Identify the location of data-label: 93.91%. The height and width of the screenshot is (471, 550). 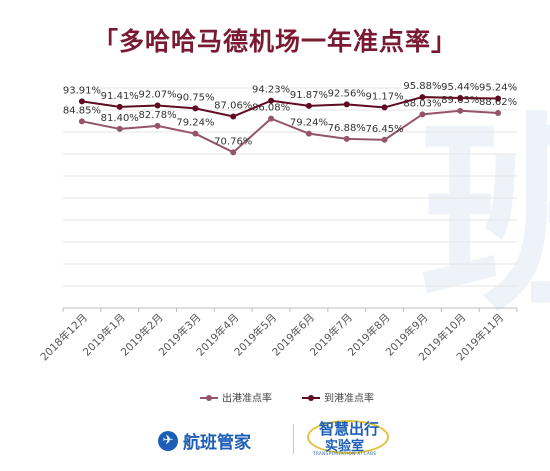
(82, 90).